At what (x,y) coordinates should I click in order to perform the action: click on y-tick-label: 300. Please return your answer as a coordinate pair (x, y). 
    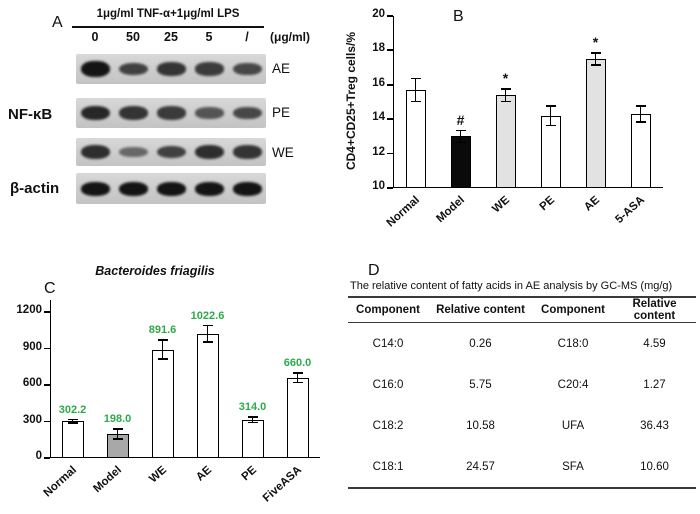
    Looking at the image, I should click on (32, 419).